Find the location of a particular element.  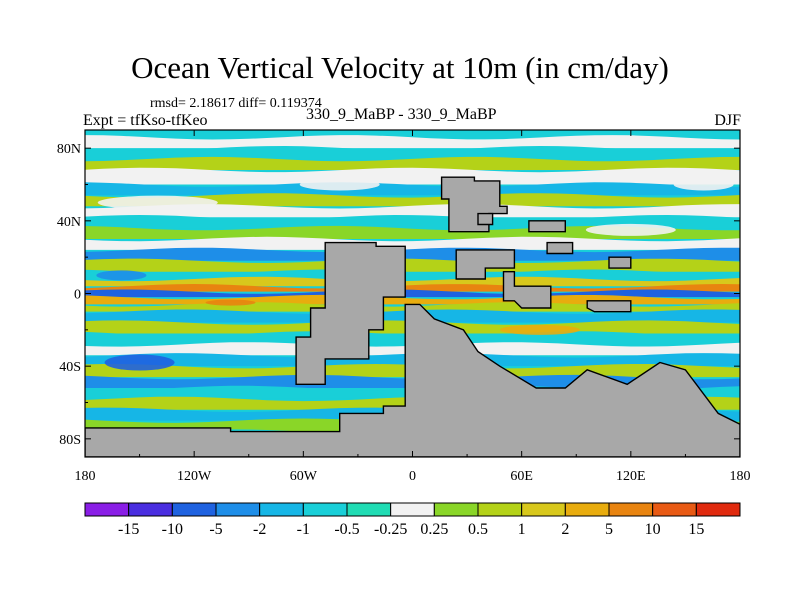

colorbar-label: 15 is located at coordinates (696, 529).